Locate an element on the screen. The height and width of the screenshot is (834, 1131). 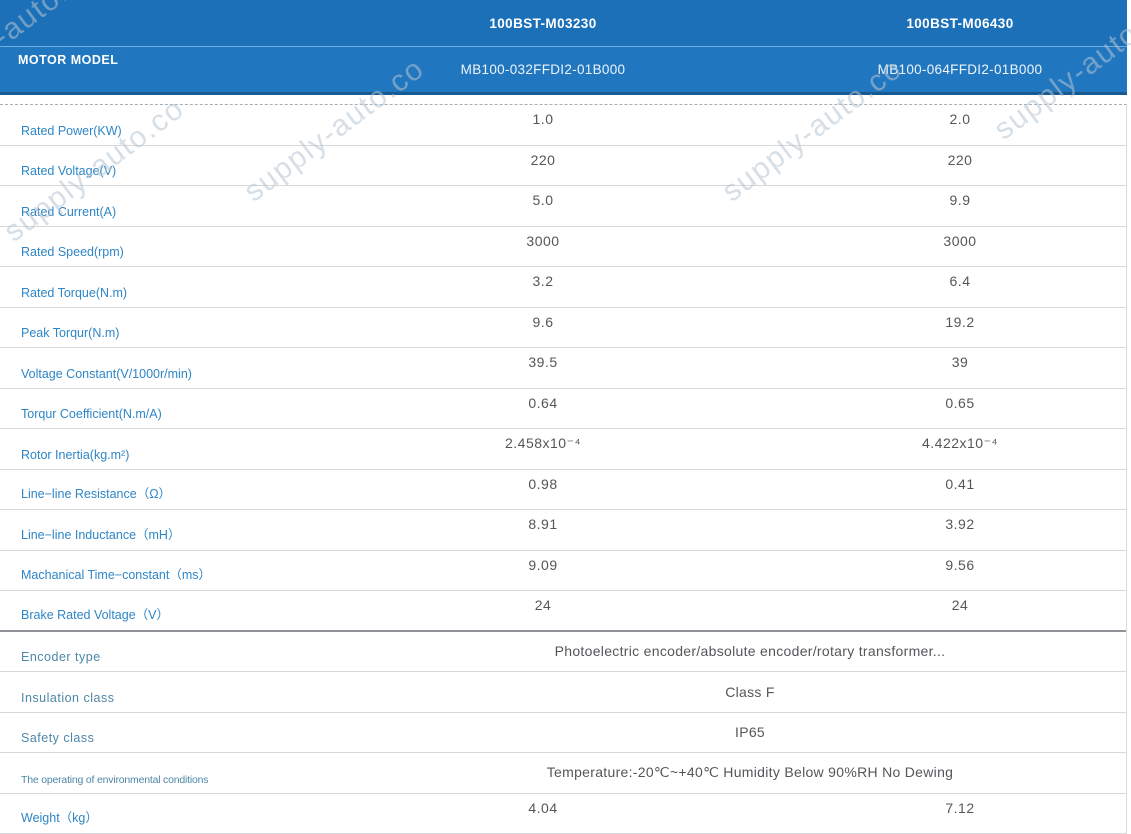
row-value-col1: 5.0 is located at coordinates (543, 200).